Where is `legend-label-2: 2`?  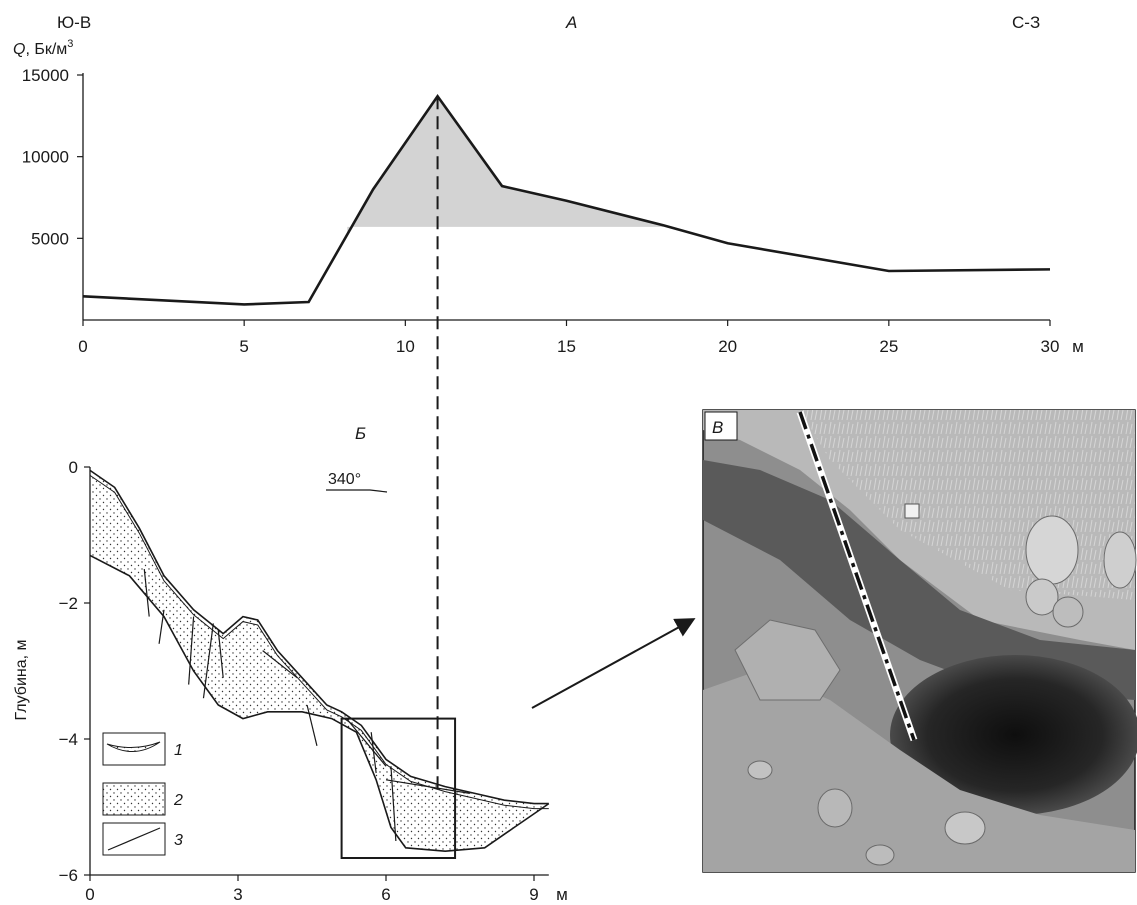 legend-label-2: 2 is located at coordinates (178, 800).